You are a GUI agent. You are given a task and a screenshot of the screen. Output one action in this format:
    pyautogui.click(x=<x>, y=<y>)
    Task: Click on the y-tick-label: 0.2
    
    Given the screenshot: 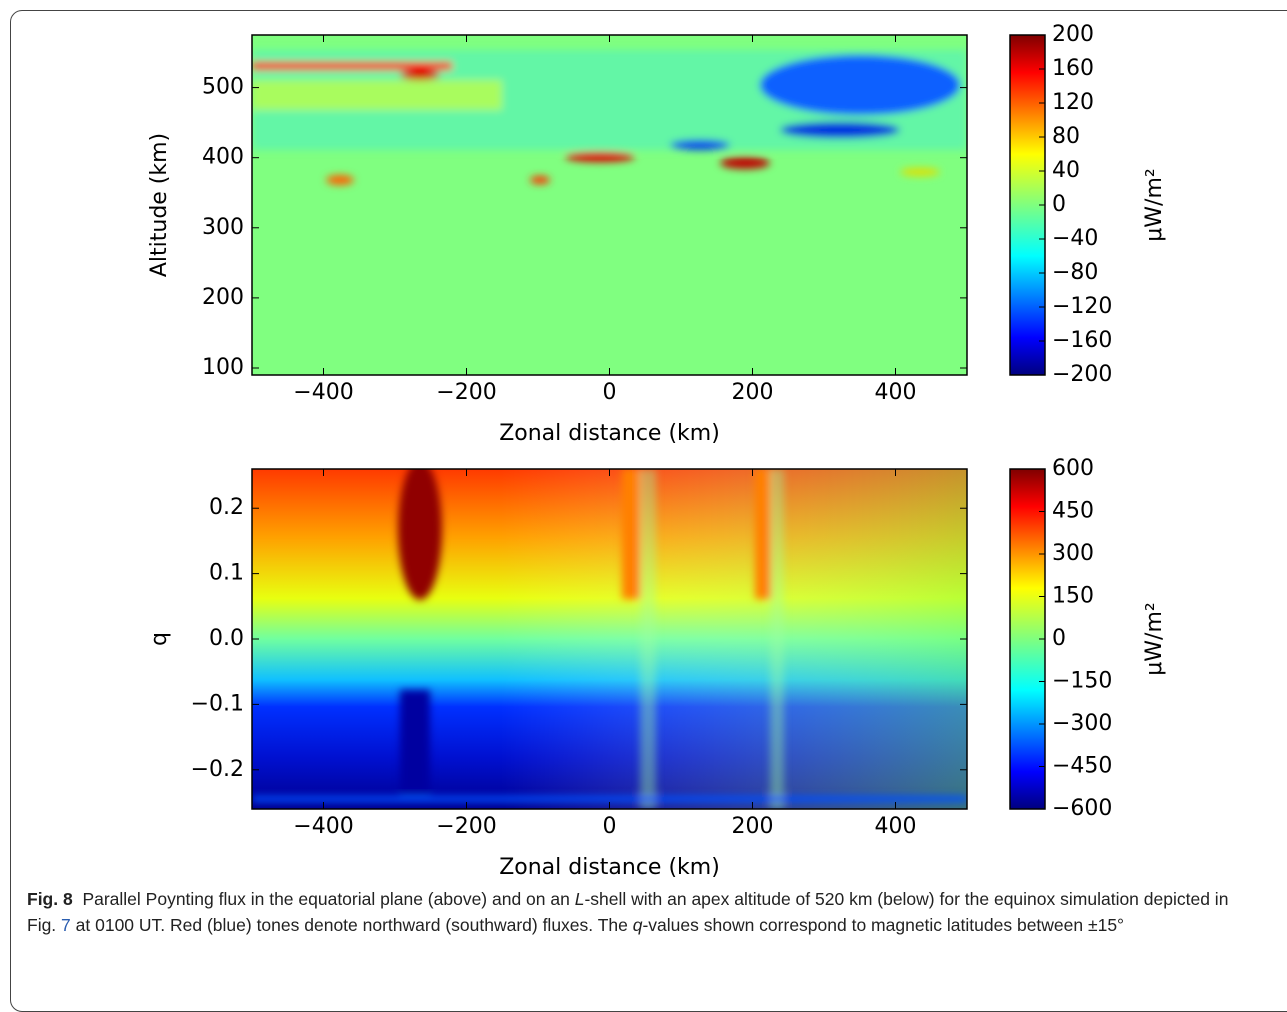 What is the action you would take?
    pyautogui.click(x=226, y=507)
    